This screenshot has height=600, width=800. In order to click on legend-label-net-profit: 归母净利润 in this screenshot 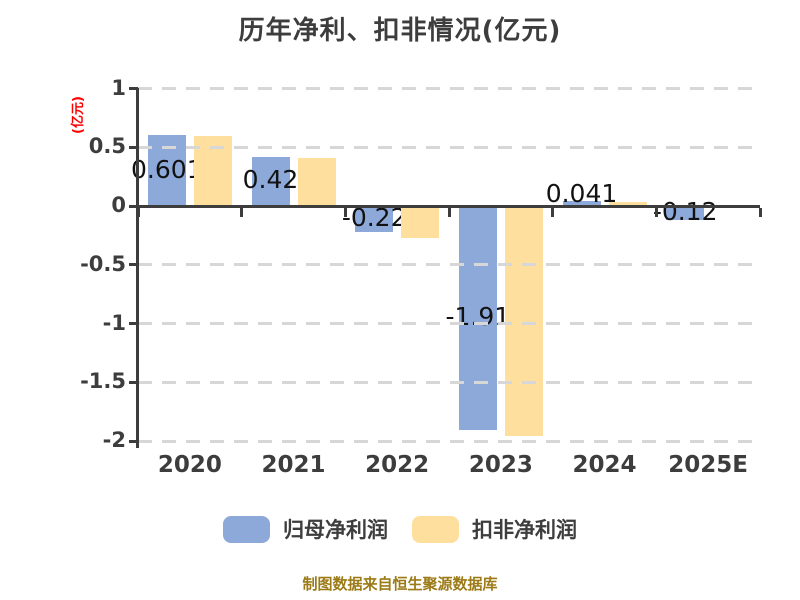, I will do `click(335, 530)`.